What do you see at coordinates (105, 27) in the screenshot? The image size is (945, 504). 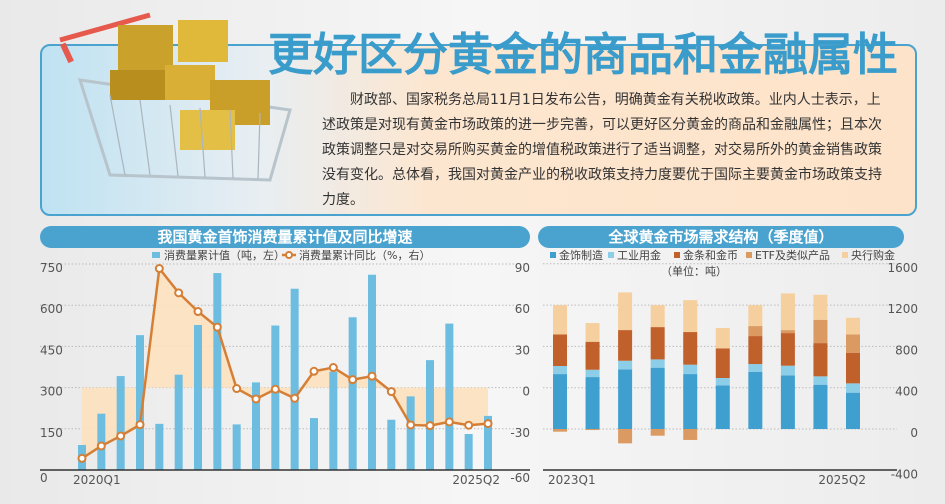 I see `cart-handle-bar` at bounding box center [105, 27].